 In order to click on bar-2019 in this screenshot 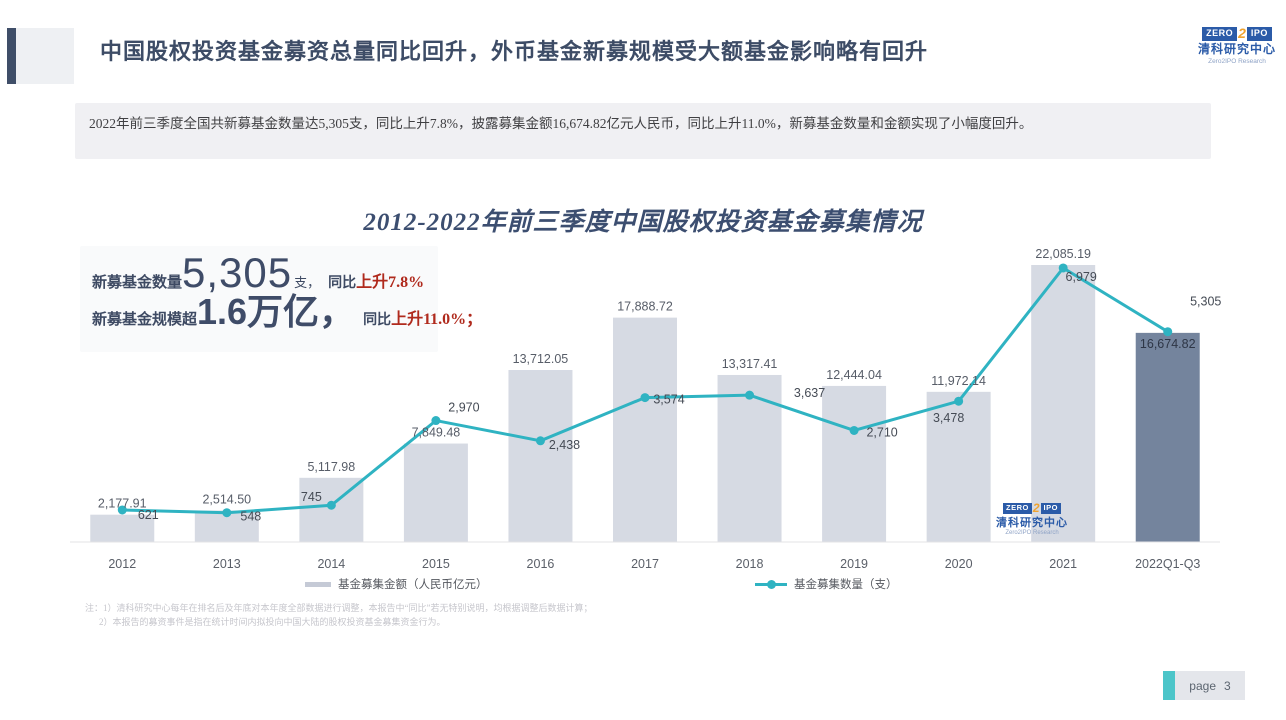, I will do `click(854, 463)`.